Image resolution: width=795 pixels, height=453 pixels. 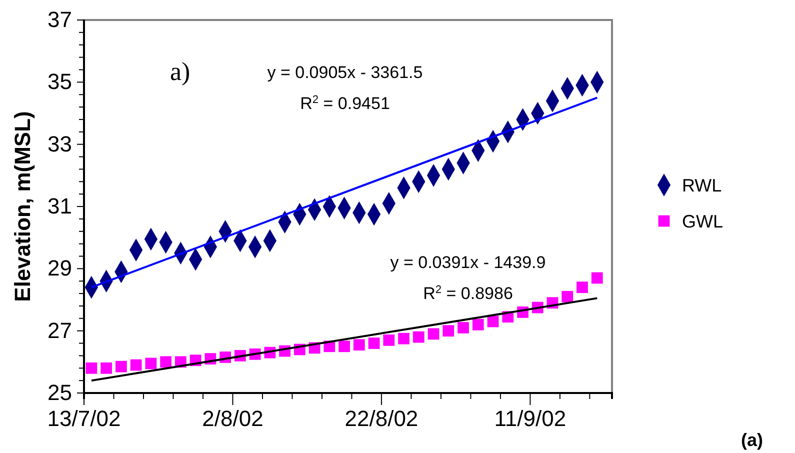 What do you see at coordinates (180, 71) in the screenshot?
I see `annotation: a)` at bounding box center [180, 71].